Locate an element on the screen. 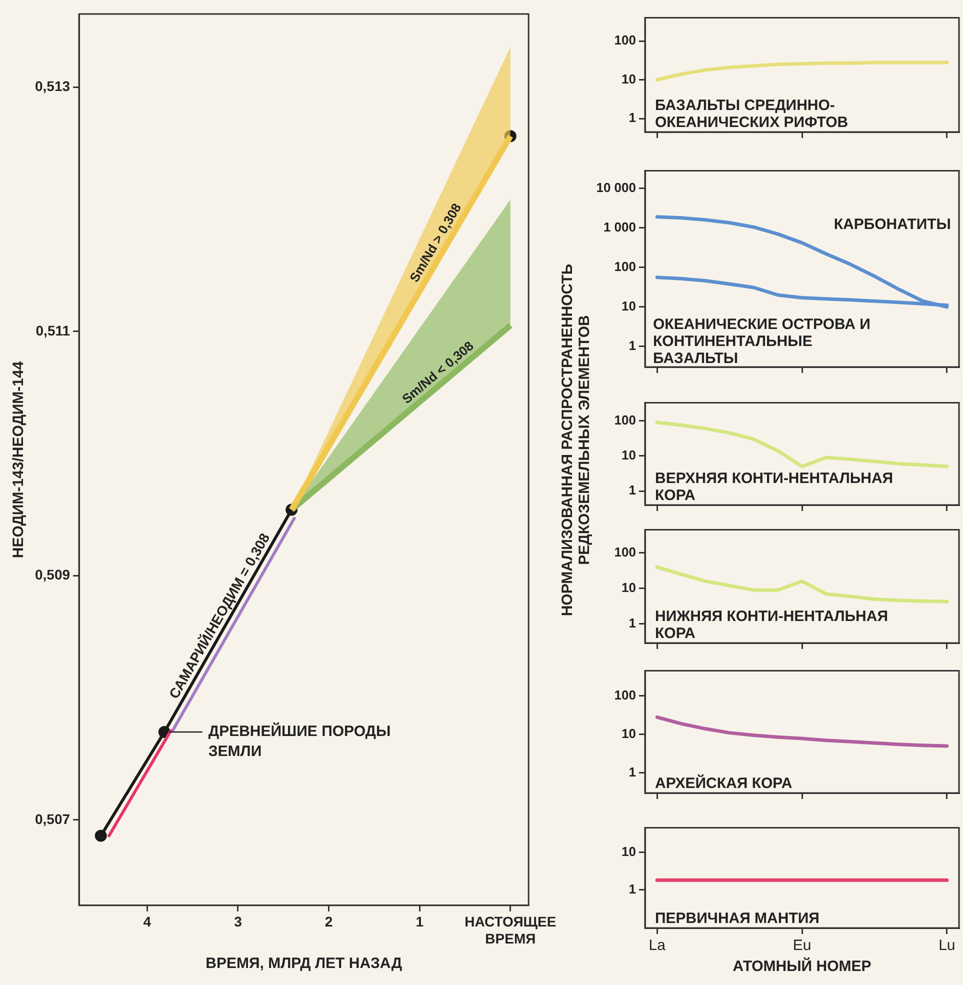  annotation: ПЕРВИЧНАЯ МАНТИЯ is located at coordinates (737, 918).